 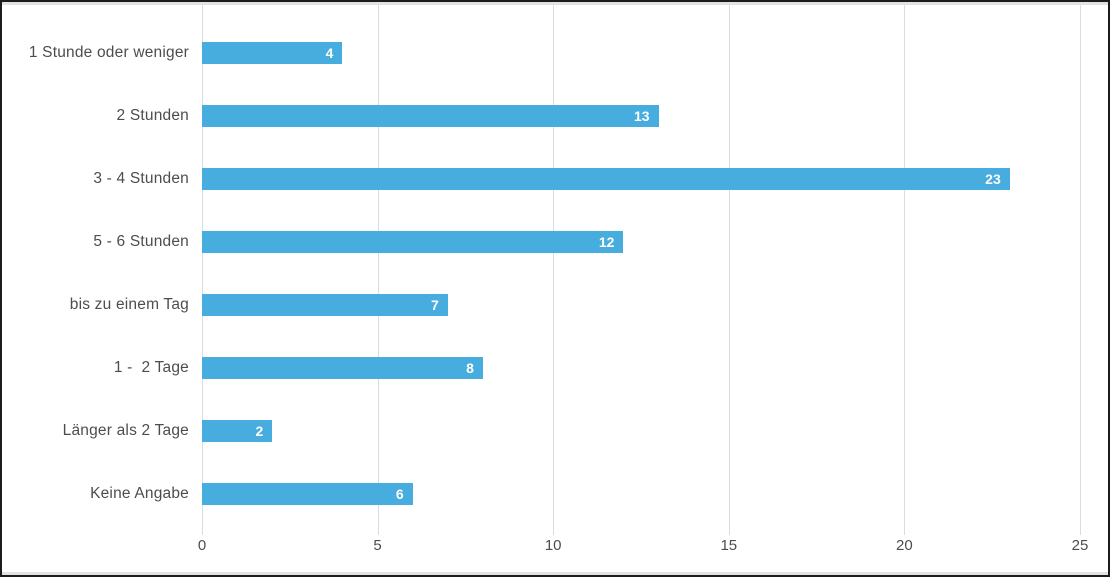 I want to click on x-axis-tick-label: 10, so click(x=553, y=545).